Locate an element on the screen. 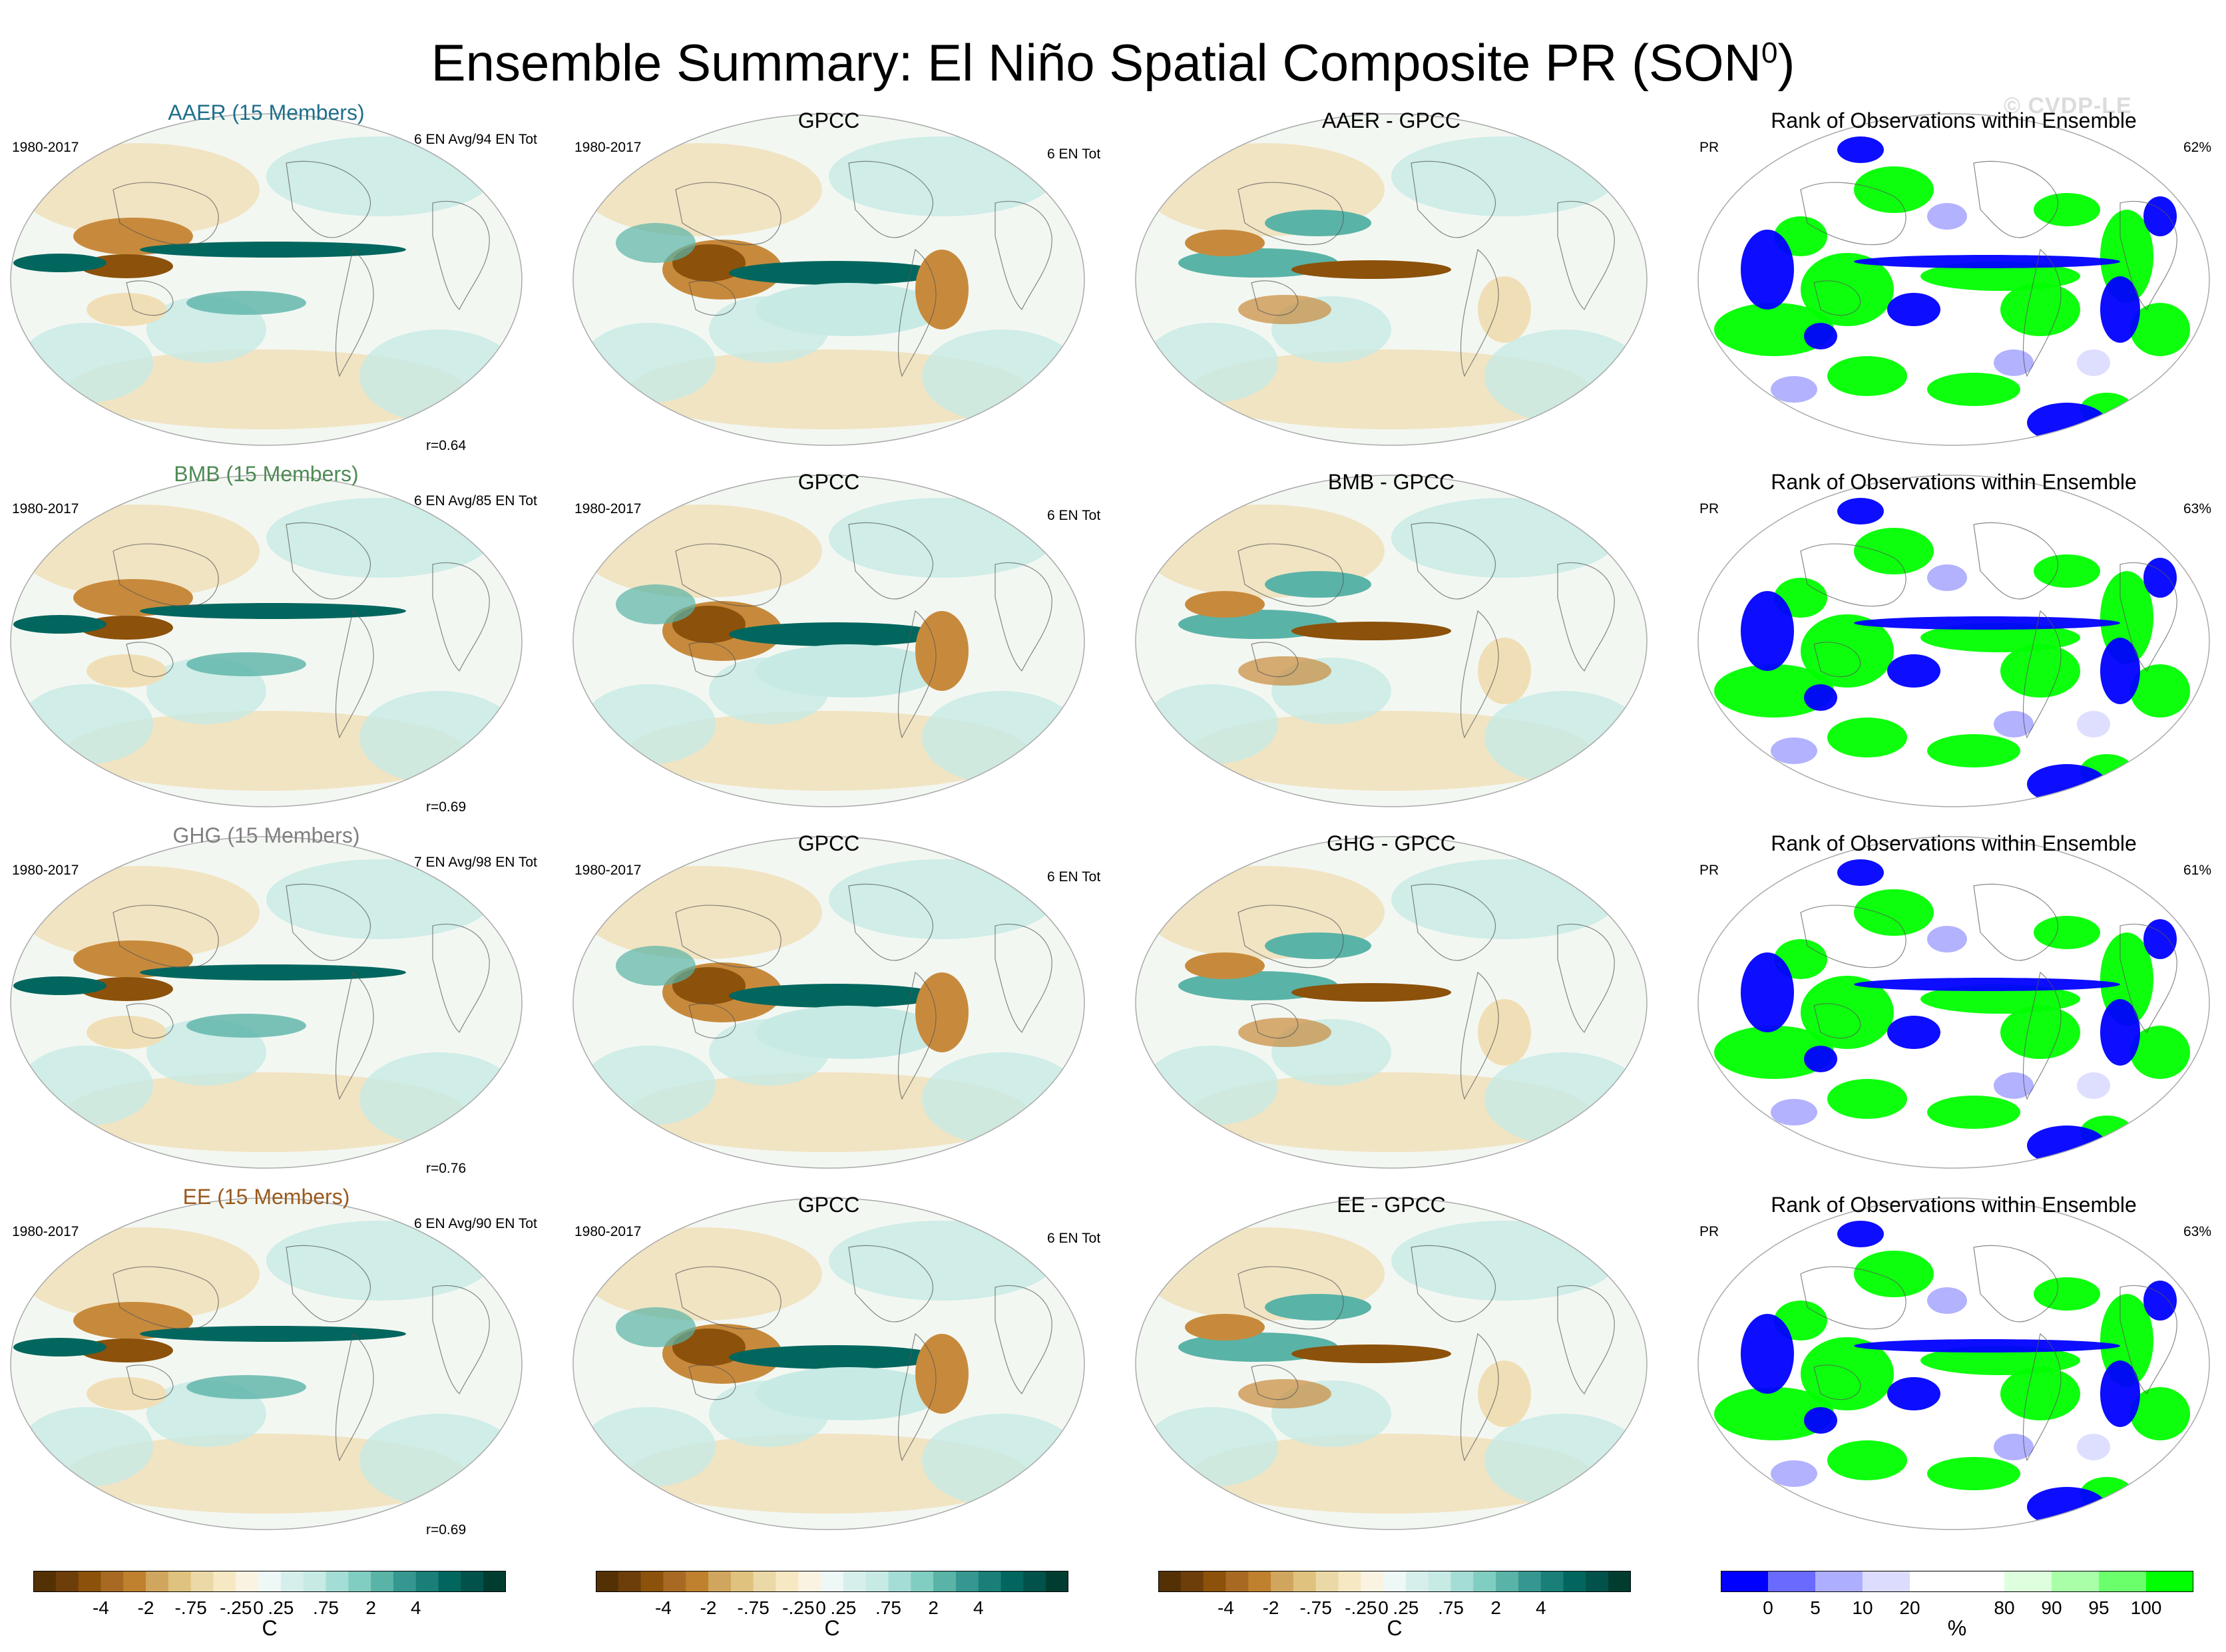 This screenshot has height=1652, width=2226. colorbar-tick-label: -2 is located at coordinates (1270, 1607).